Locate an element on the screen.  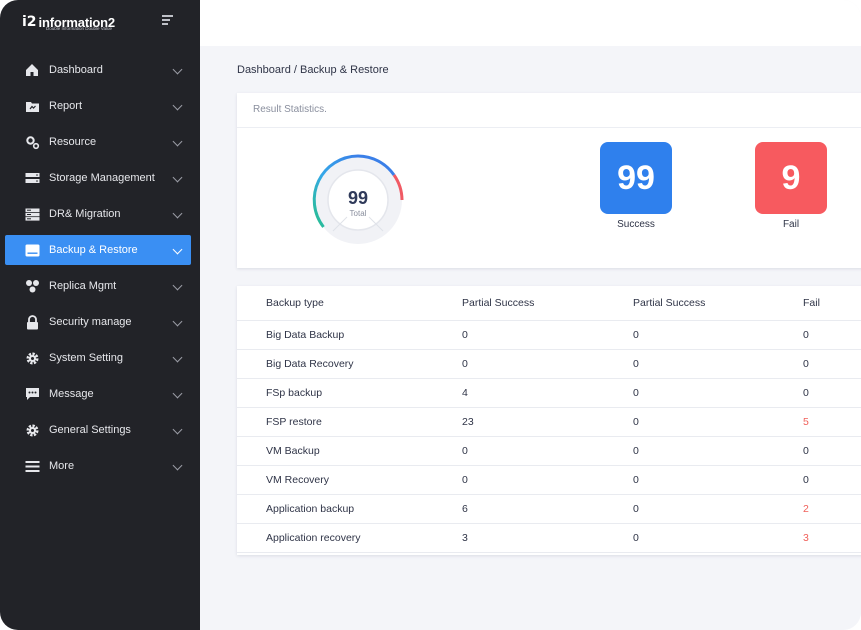
sidebar-item-more: More is located at coordinates (98, 466).